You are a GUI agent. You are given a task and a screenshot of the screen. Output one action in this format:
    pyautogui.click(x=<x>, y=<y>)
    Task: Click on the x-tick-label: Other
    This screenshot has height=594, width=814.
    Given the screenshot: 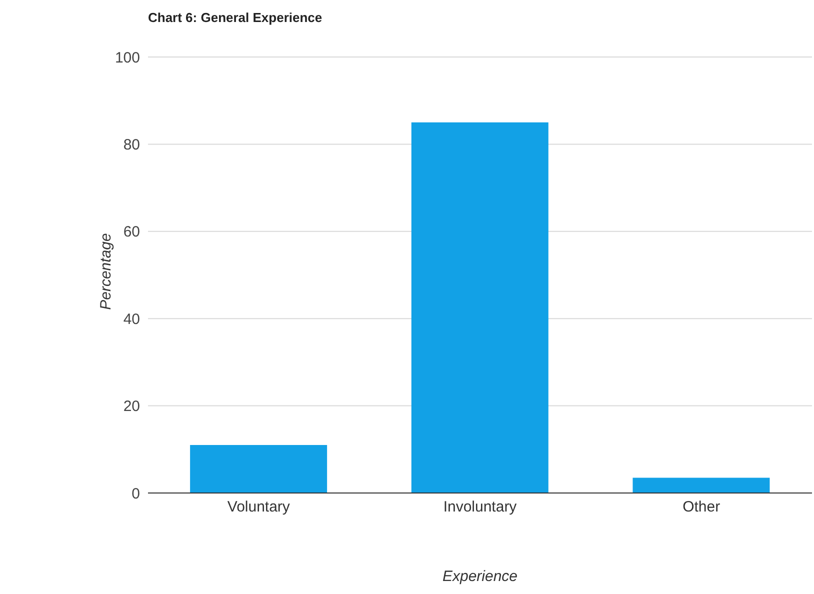 What is the action you would take?
    pyautogui.click(x=701, y=507)
    